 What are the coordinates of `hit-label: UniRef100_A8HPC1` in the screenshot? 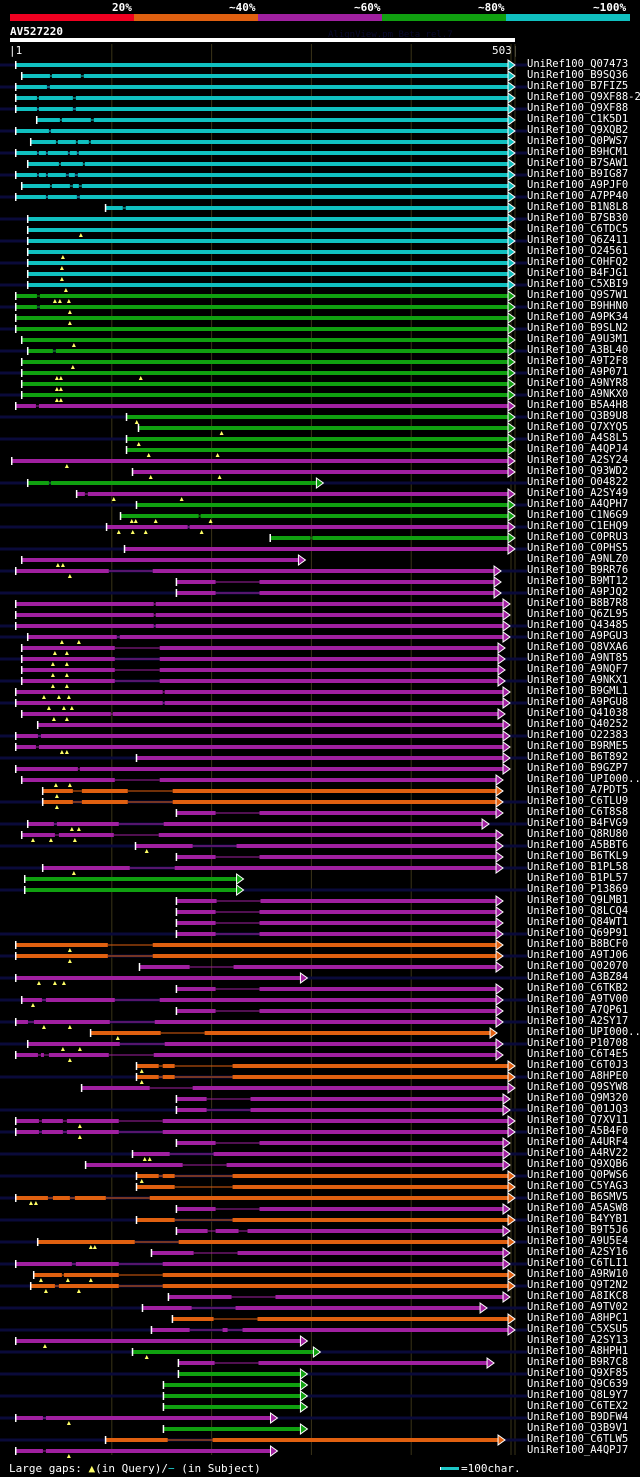 It's located at (578, 1318).